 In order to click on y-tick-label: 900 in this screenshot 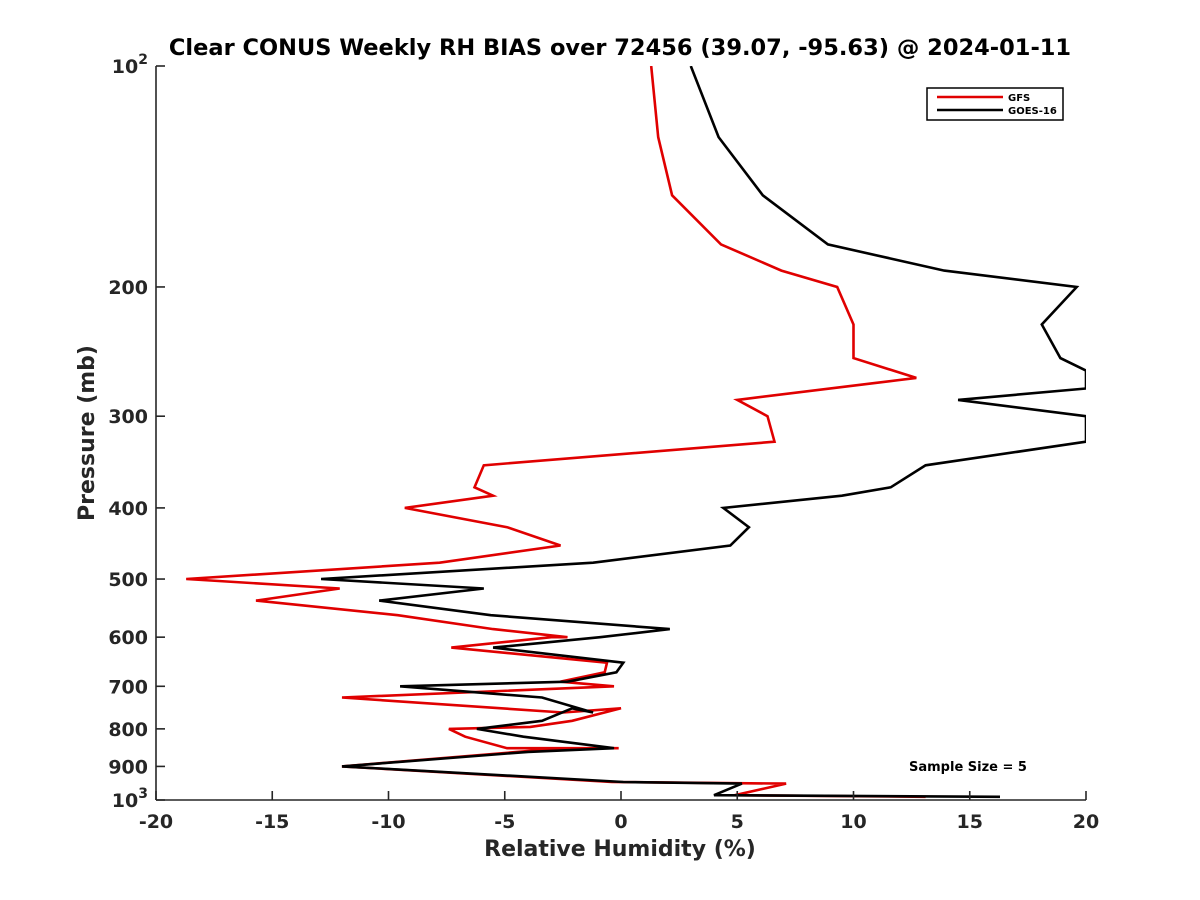, I will do `click(128, 767)`.